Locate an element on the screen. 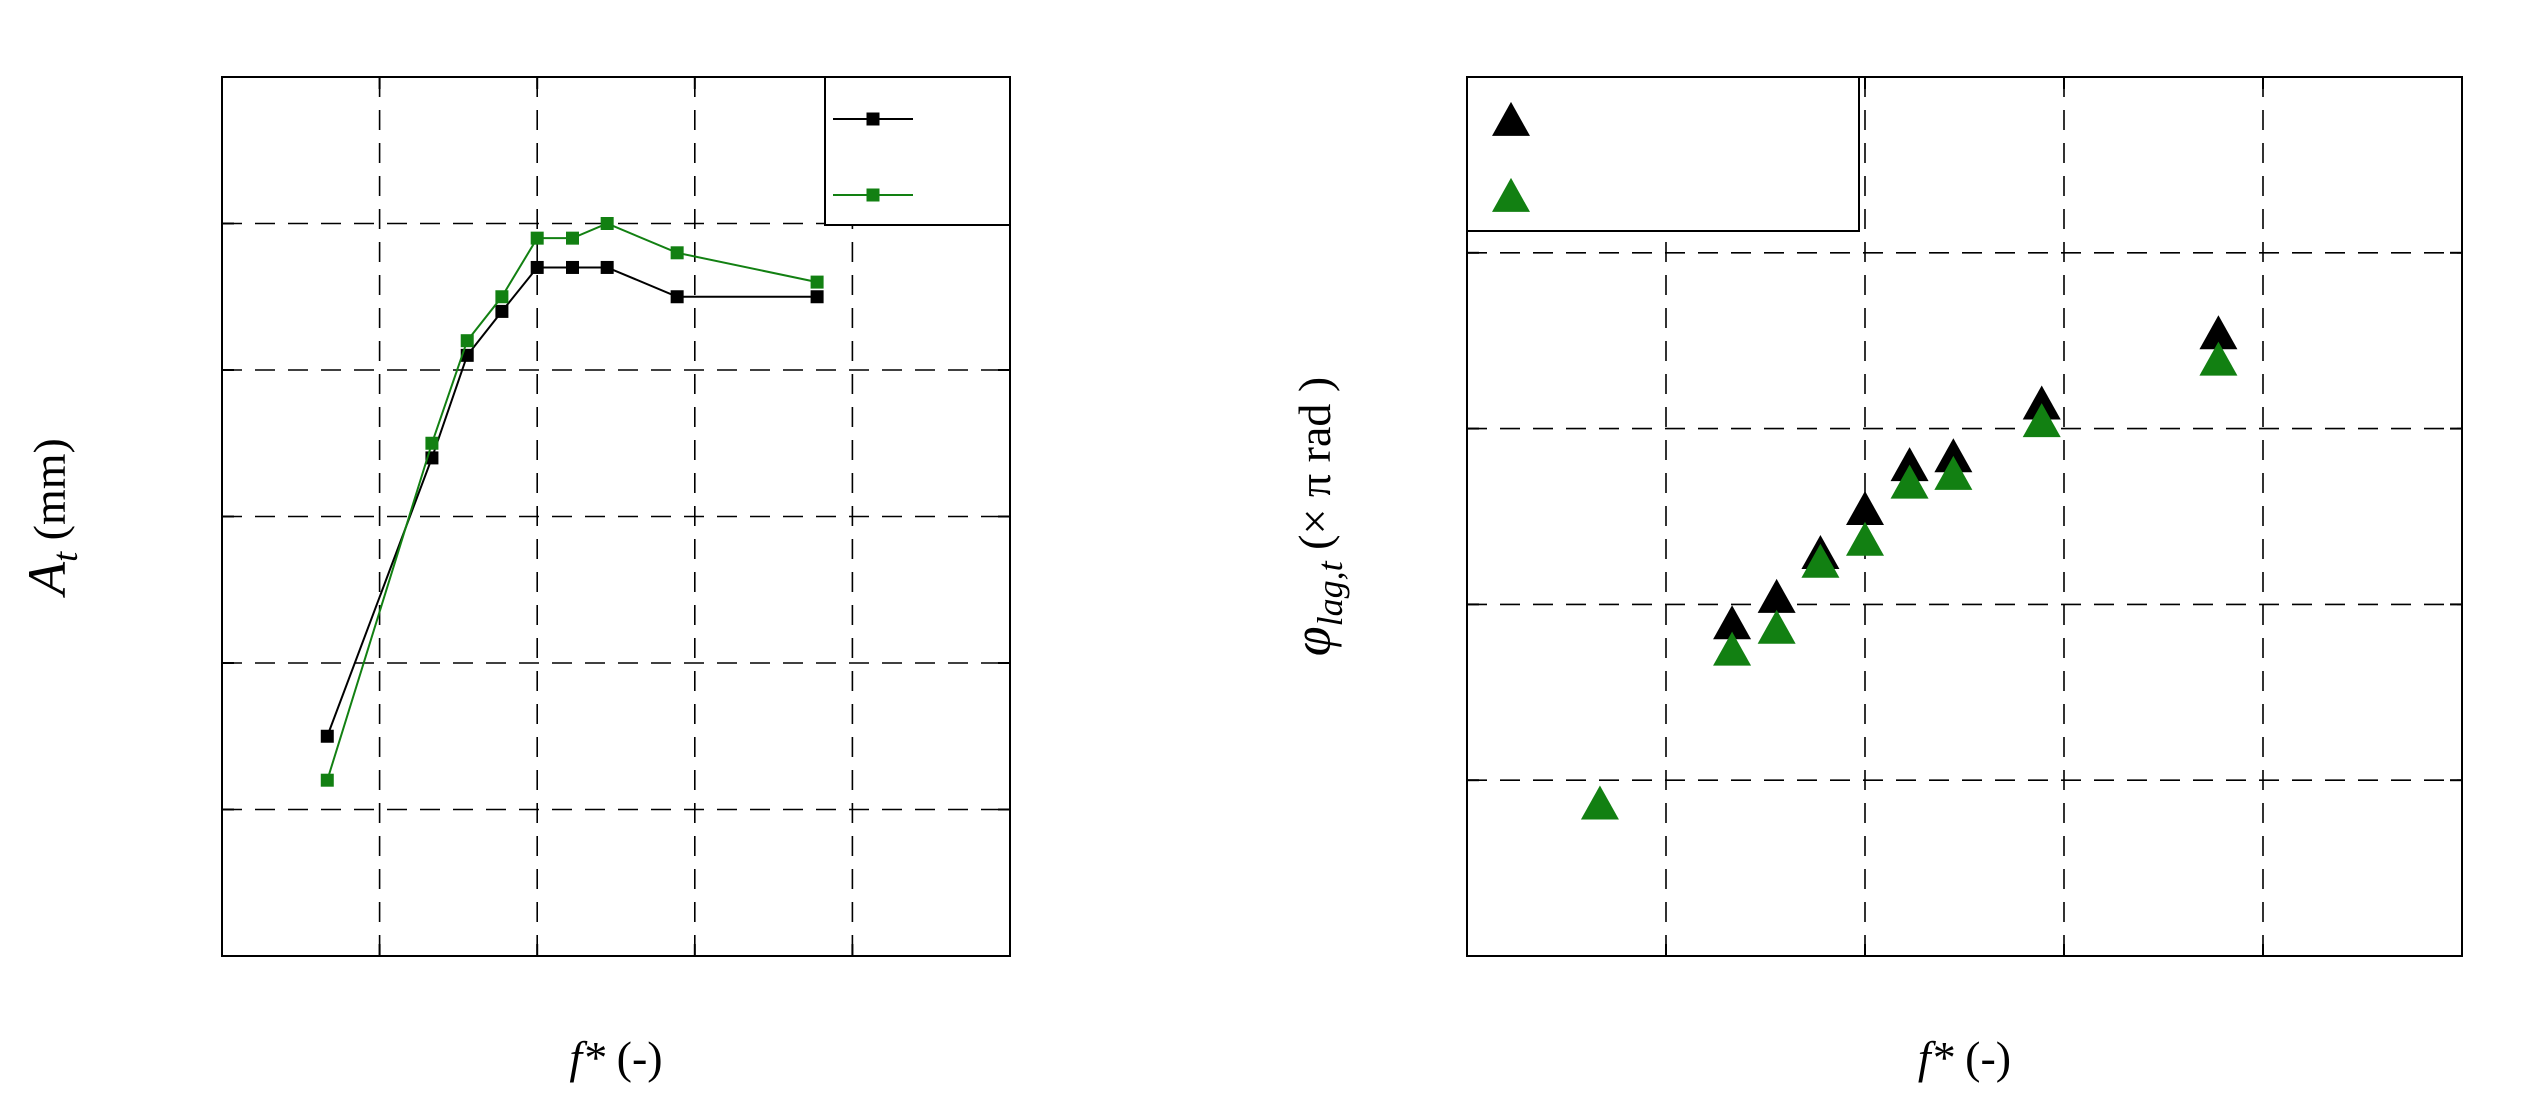 This screenshot has height=1112, width=2522. y-axis-label-symbol: A is located at coordinates (47, 579).